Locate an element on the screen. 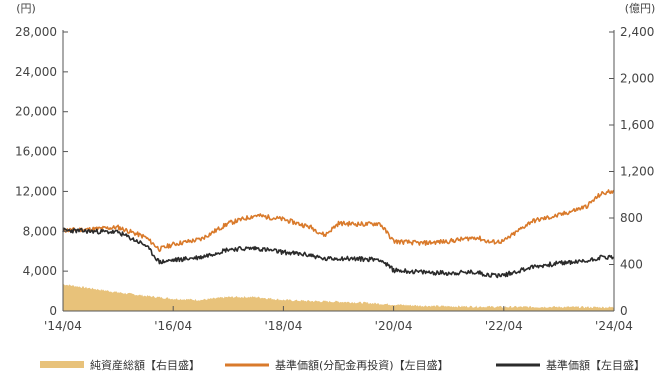 This screenshot has width=664, height=376. x-tick-label: '18/04 is located at coordinates (283, 326).